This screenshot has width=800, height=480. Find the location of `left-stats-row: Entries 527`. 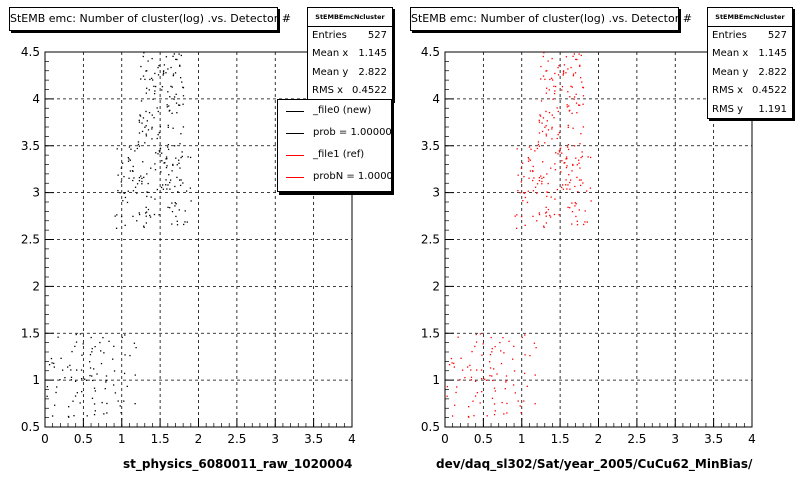

left-stats-row: Entries 527 is located at coordinates (350, 36).